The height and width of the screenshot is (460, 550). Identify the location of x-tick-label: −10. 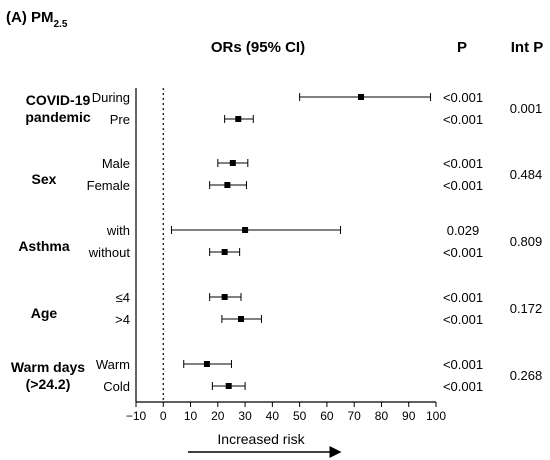
(136, 416).